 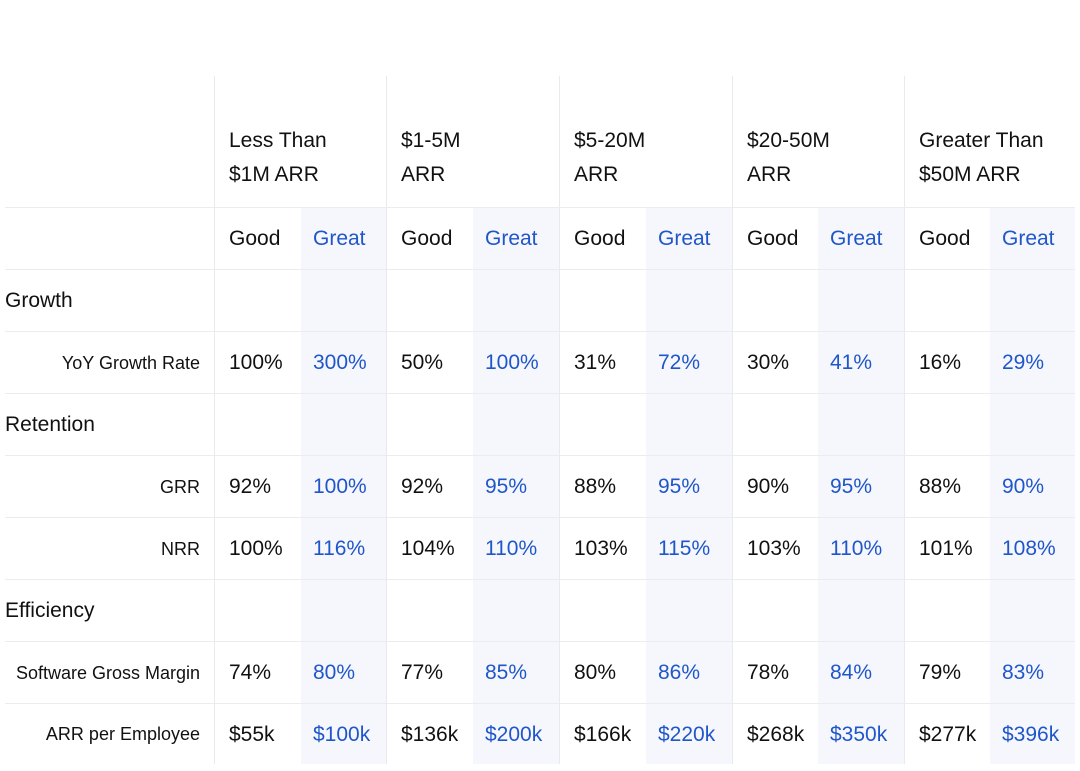 What do you see at coordinates (257, 734) in the screenshot?
I see `table-cell: $55k` at bounding box center [257, 734].